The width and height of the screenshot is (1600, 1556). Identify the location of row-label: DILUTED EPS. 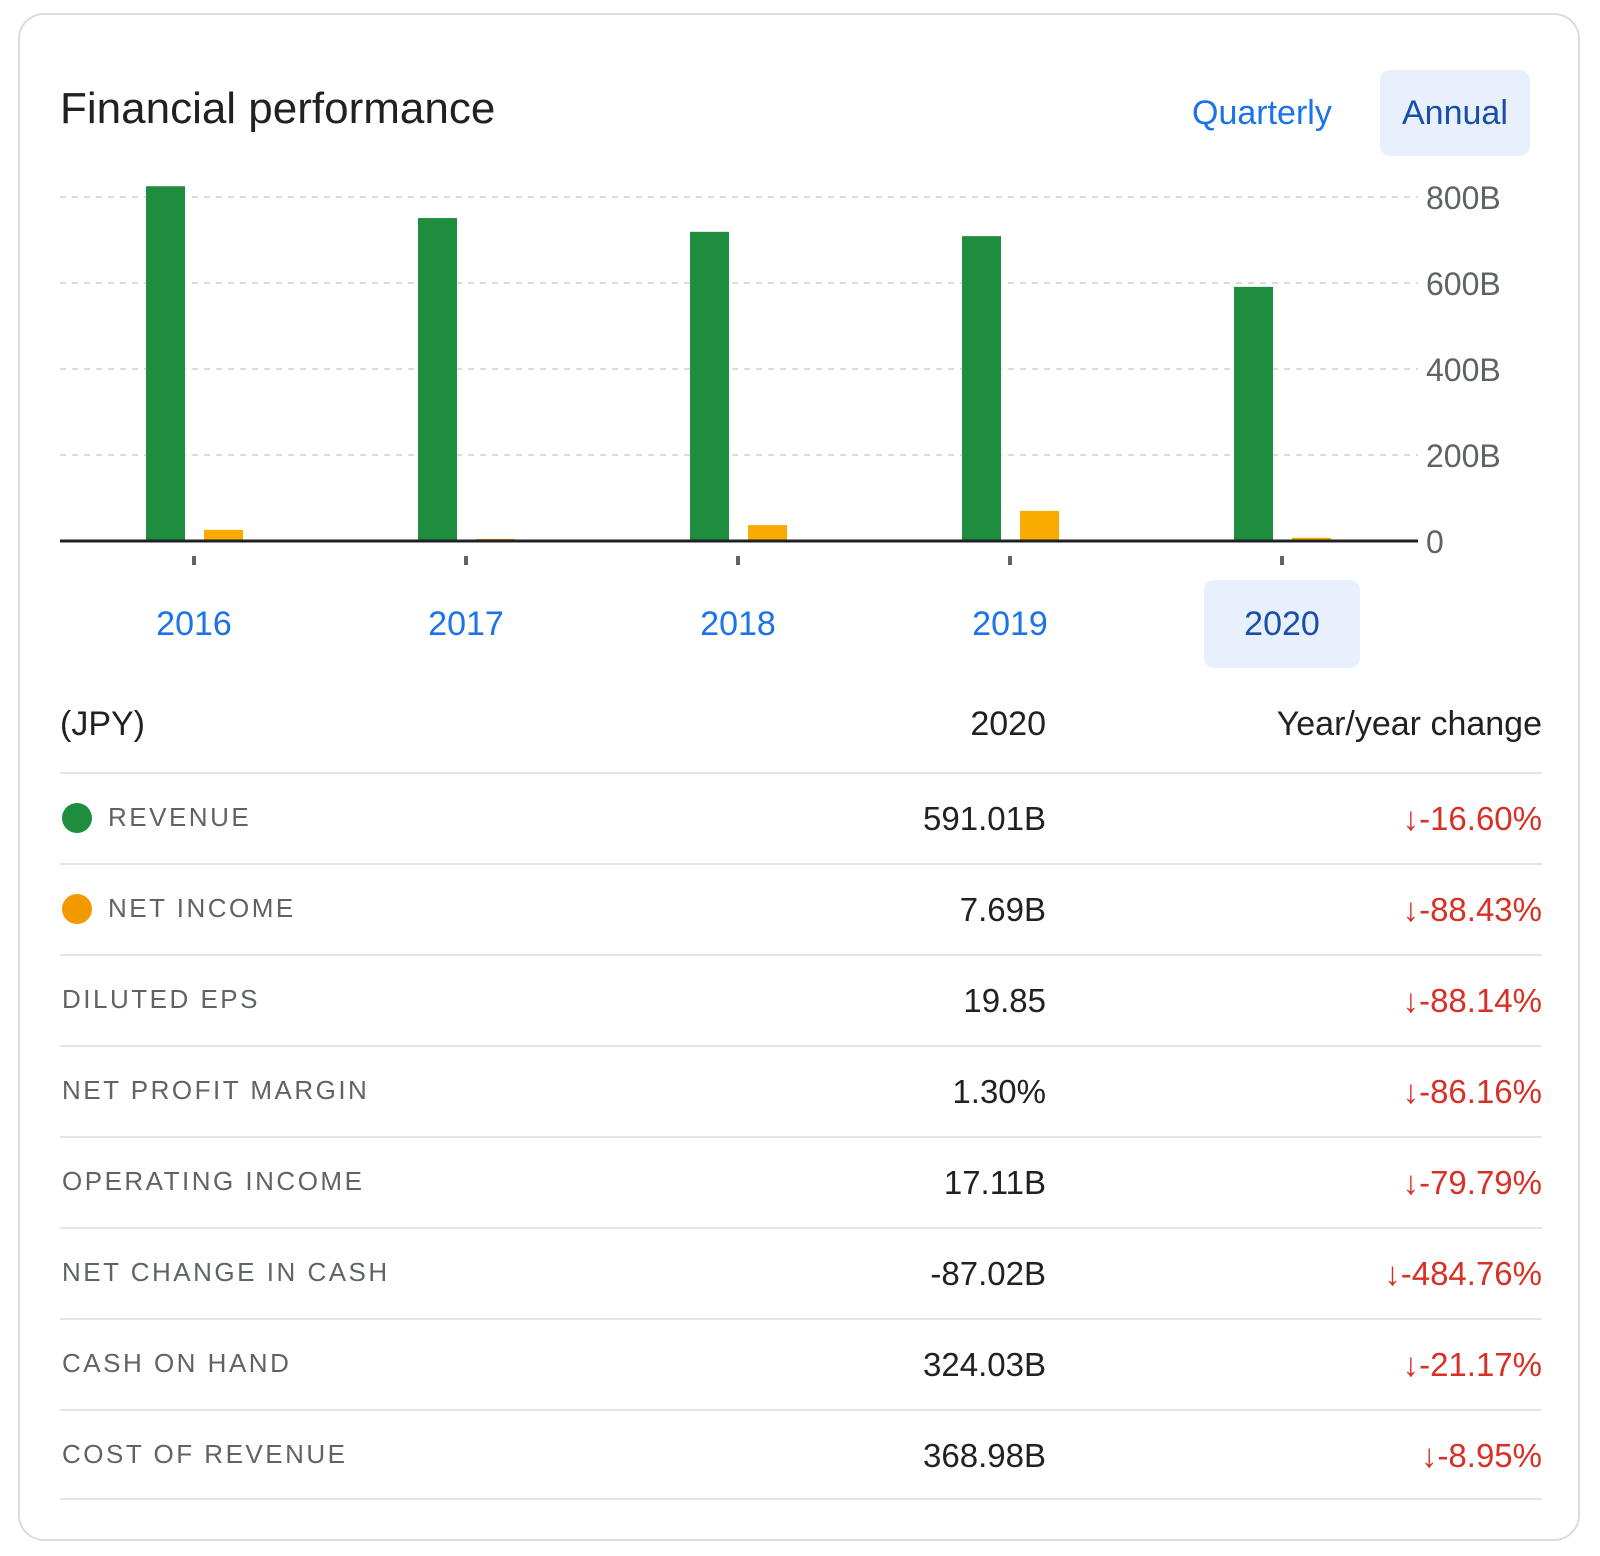
(161, 999).